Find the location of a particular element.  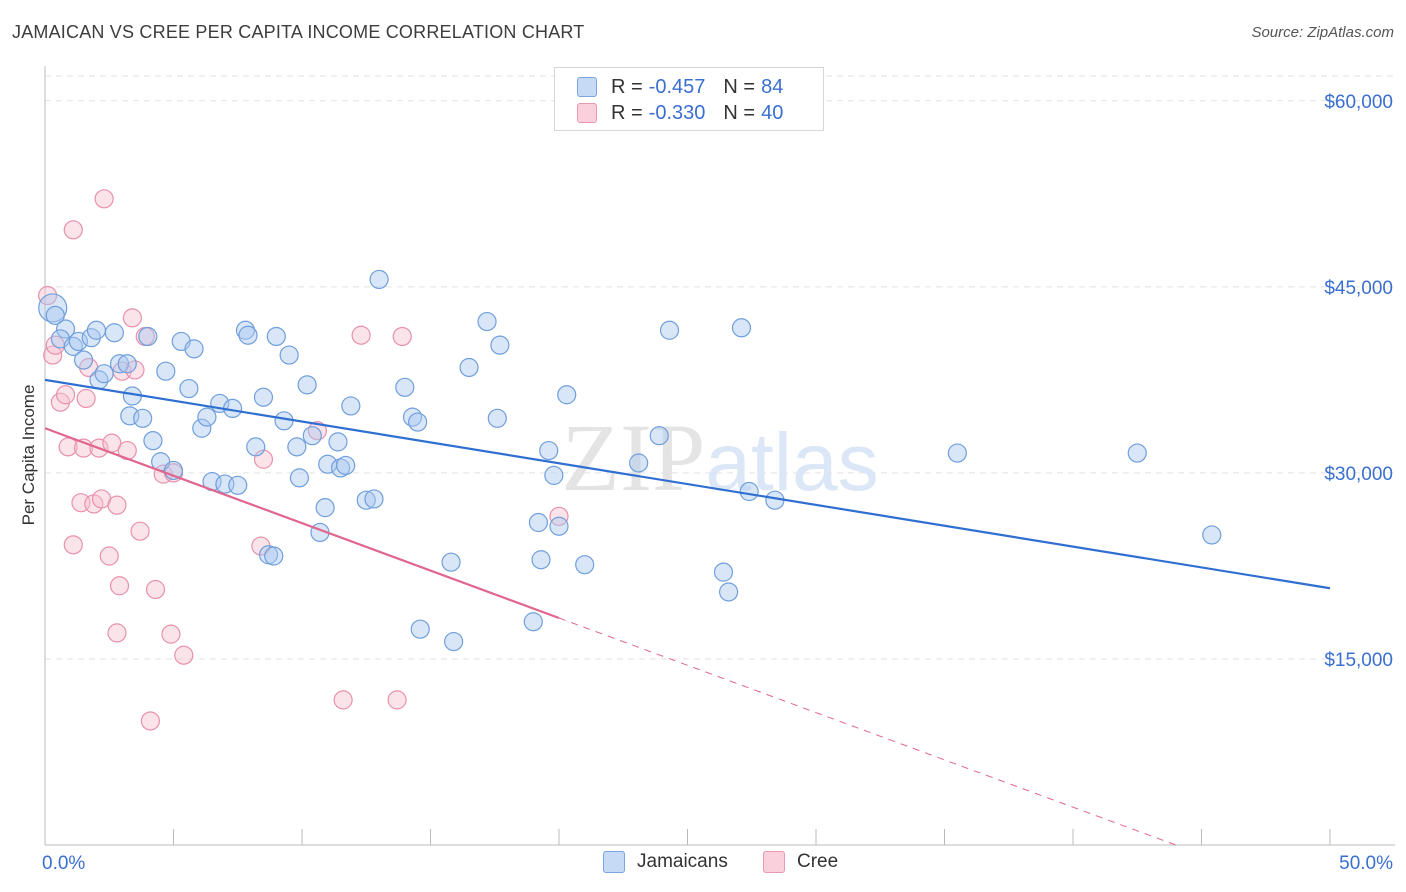

jamaicans-swatch is located at coordinates (587, 87).